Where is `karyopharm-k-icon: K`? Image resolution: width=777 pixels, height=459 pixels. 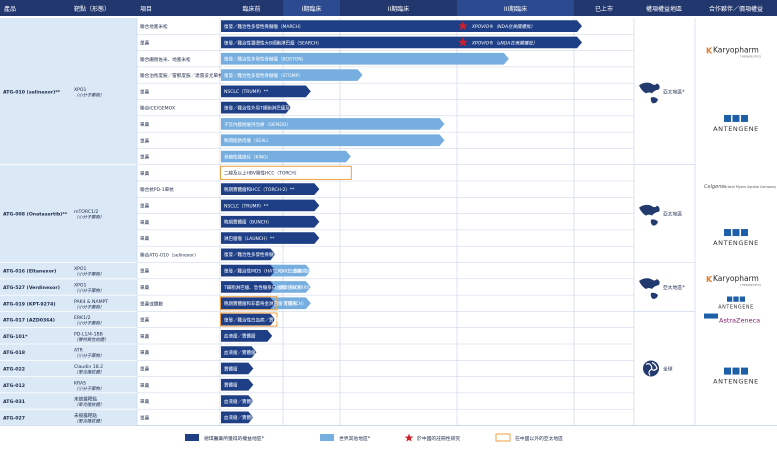
karyopharm-k-icon: K is located at coordinates (709, 279).